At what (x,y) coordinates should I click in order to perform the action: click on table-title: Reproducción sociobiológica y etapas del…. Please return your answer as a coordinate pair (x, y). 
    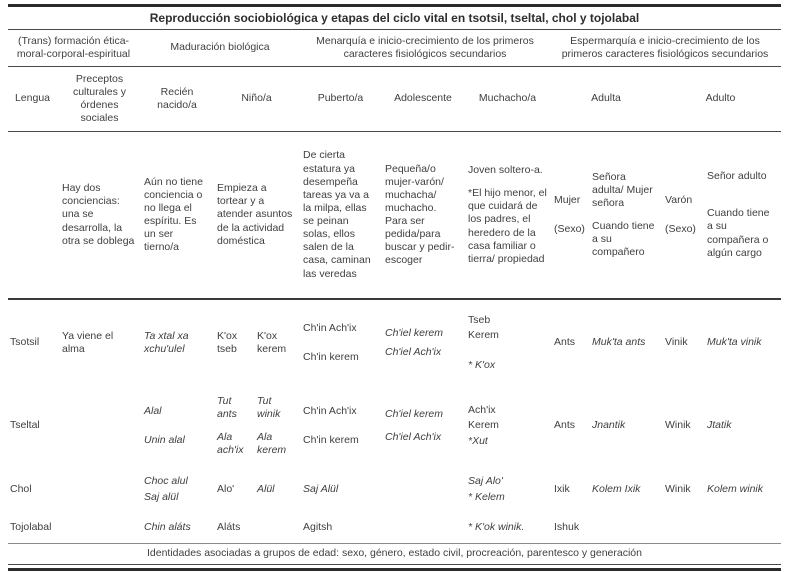
    Looking at the image, I should click on (394, 17).